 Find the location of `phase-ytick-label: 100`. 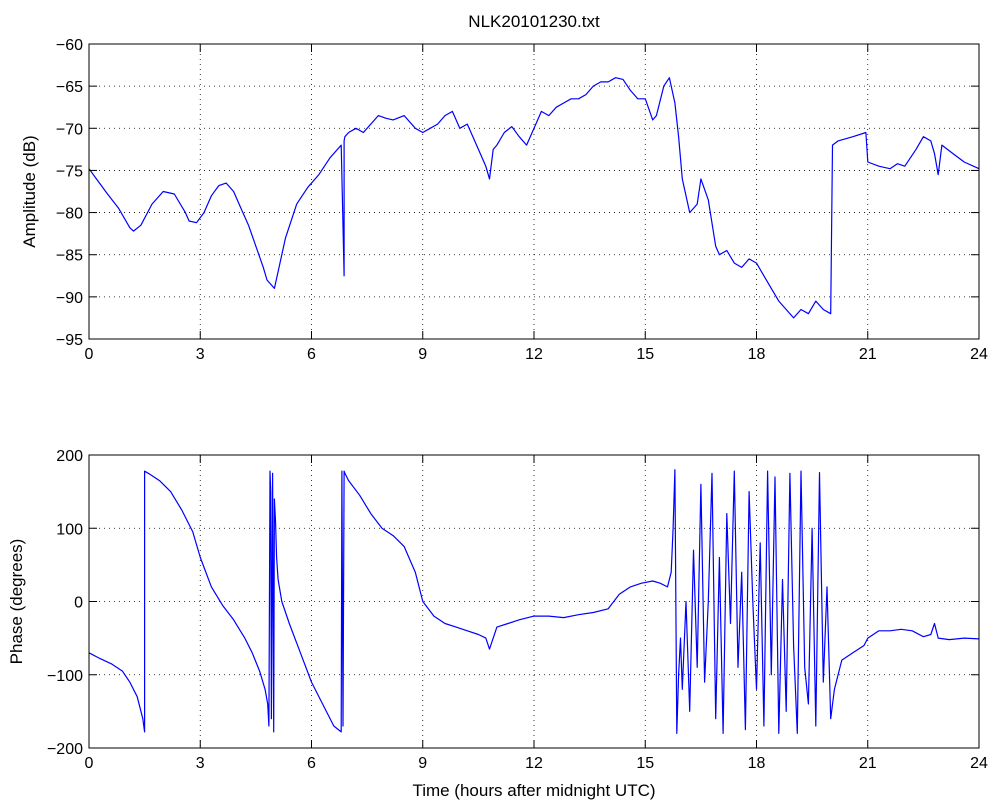

phase-ytick-label: 100 is located at coordinates (69, 529).